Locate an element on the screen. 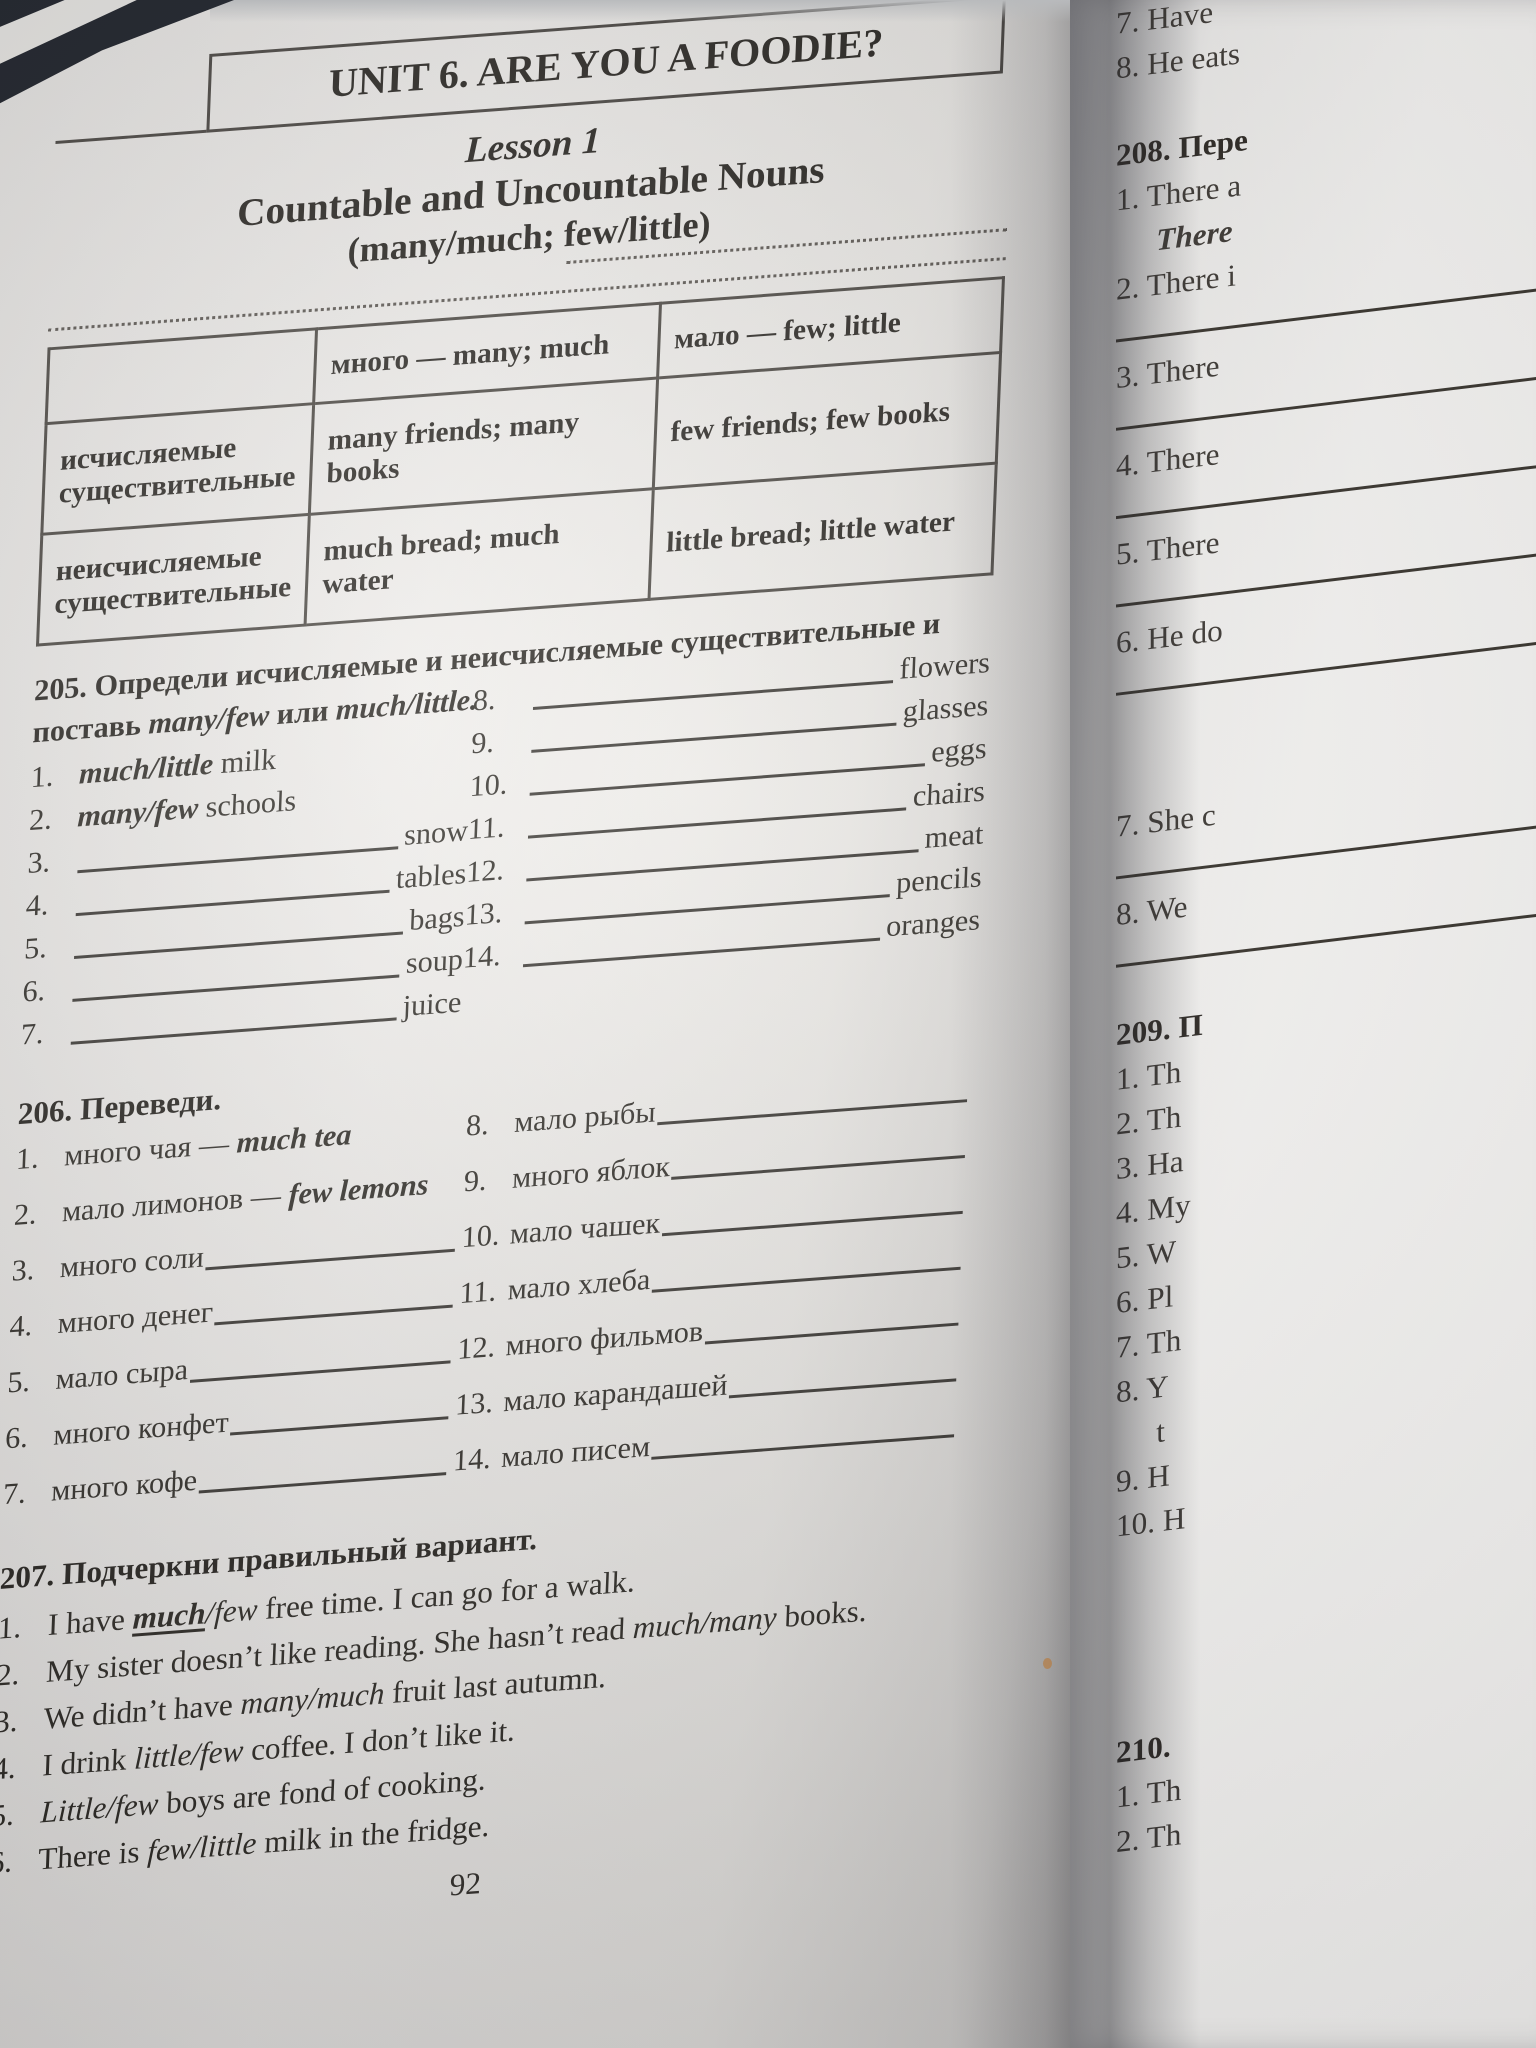  table-label-countable: исчисляемые существительные is located at coordinates (177, 469).